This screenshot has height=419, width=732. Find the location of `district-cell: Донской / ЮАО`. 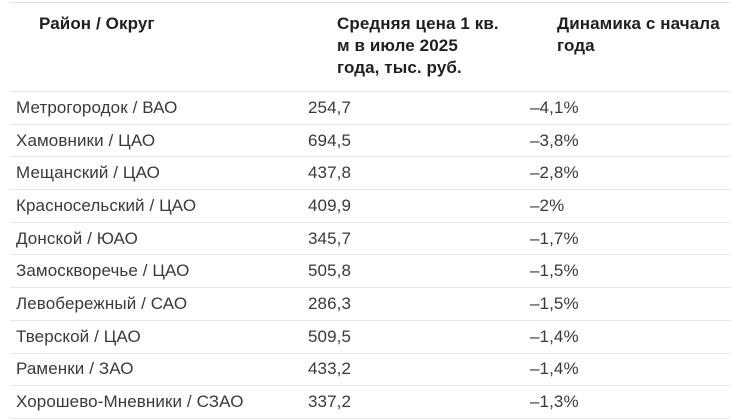

district-cell: Донской / ЮАО is located at coordinates (77, 238).